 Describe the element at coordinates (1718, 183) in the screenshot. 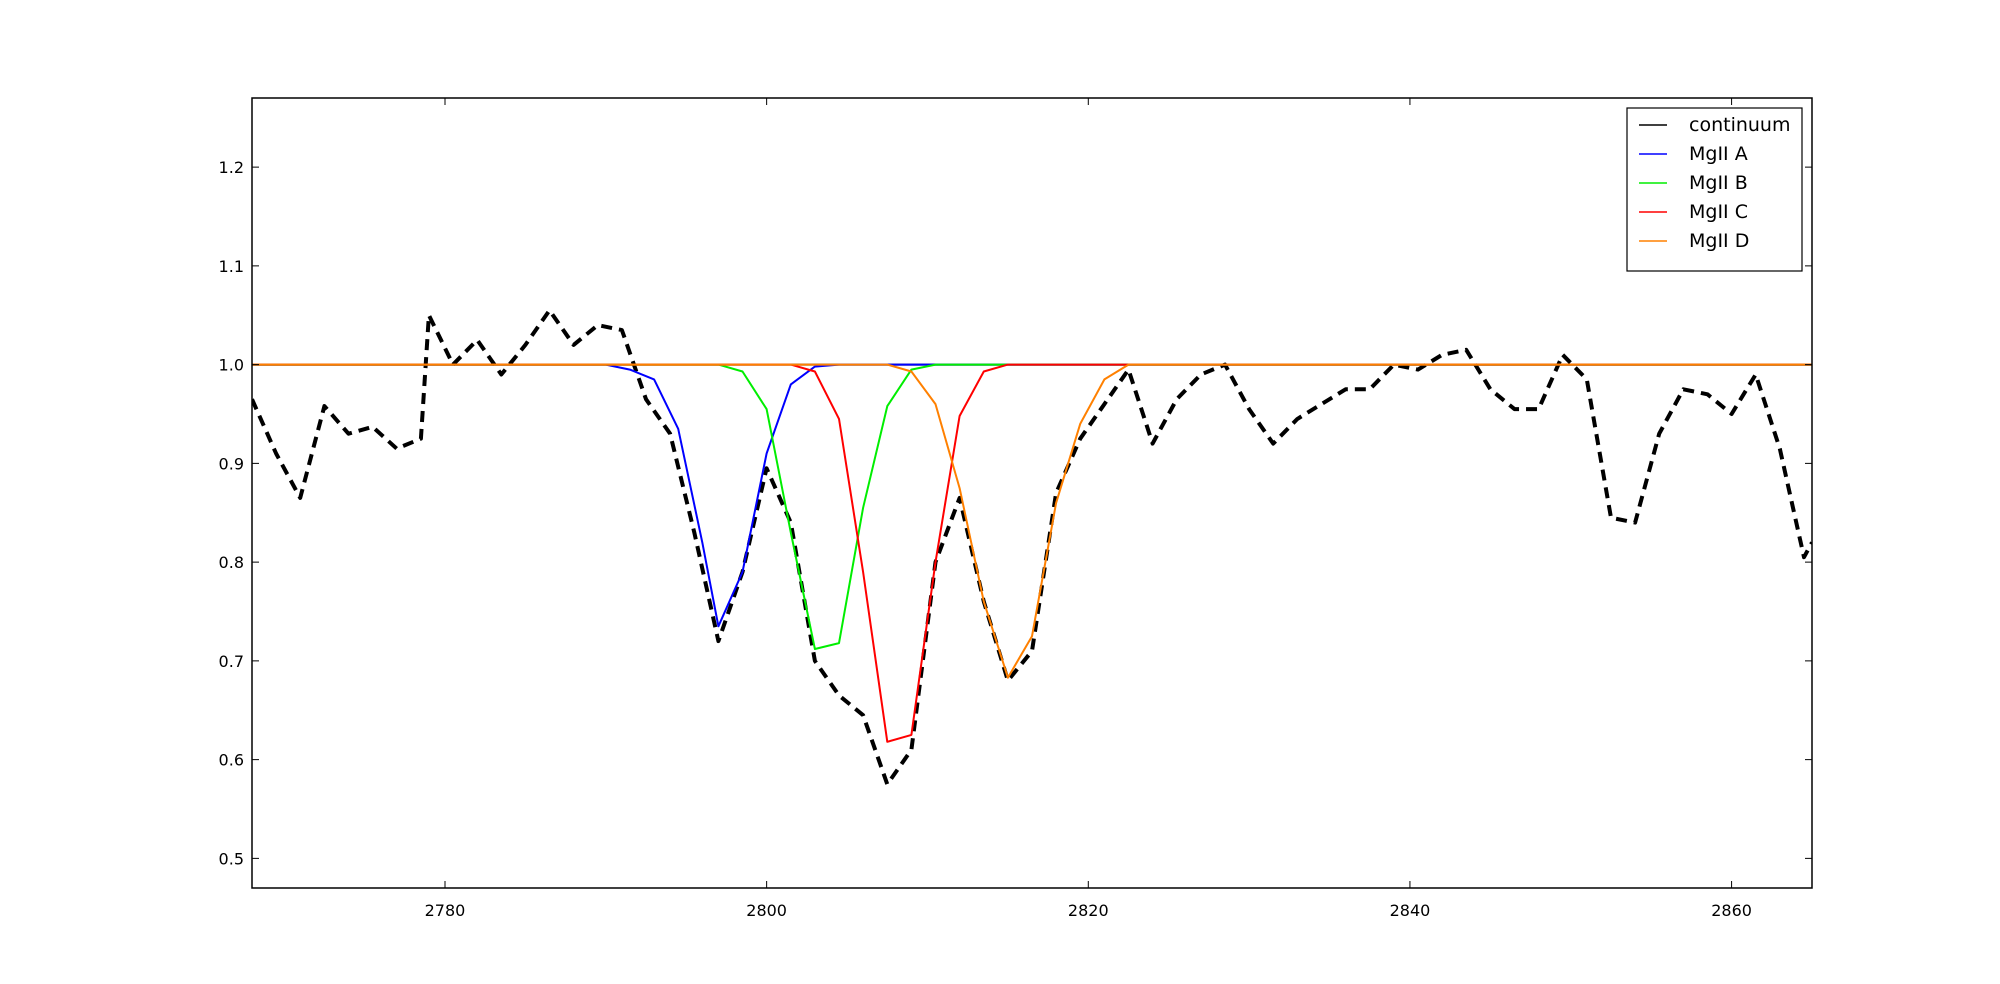

I see `legend-label-mgii-b: MgII B` at that location.